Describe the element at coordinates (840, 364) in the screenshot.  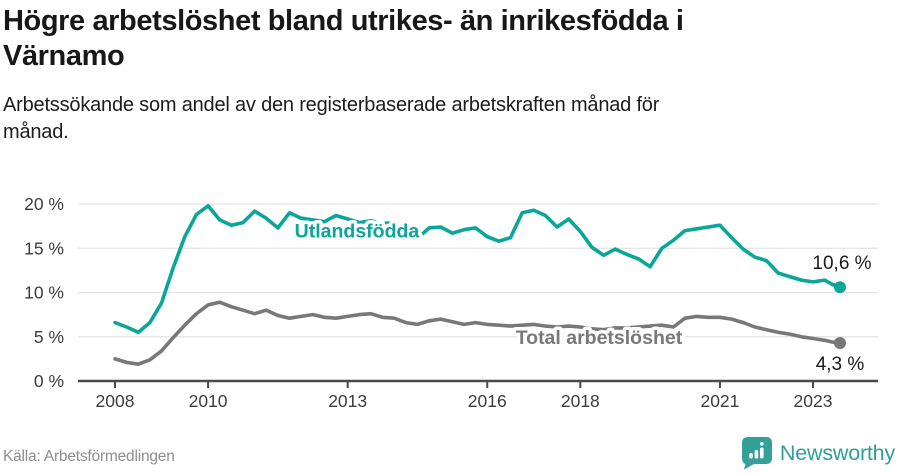
I see `total-arbetsloshet-end-value-label: 4,3 %` at that location.